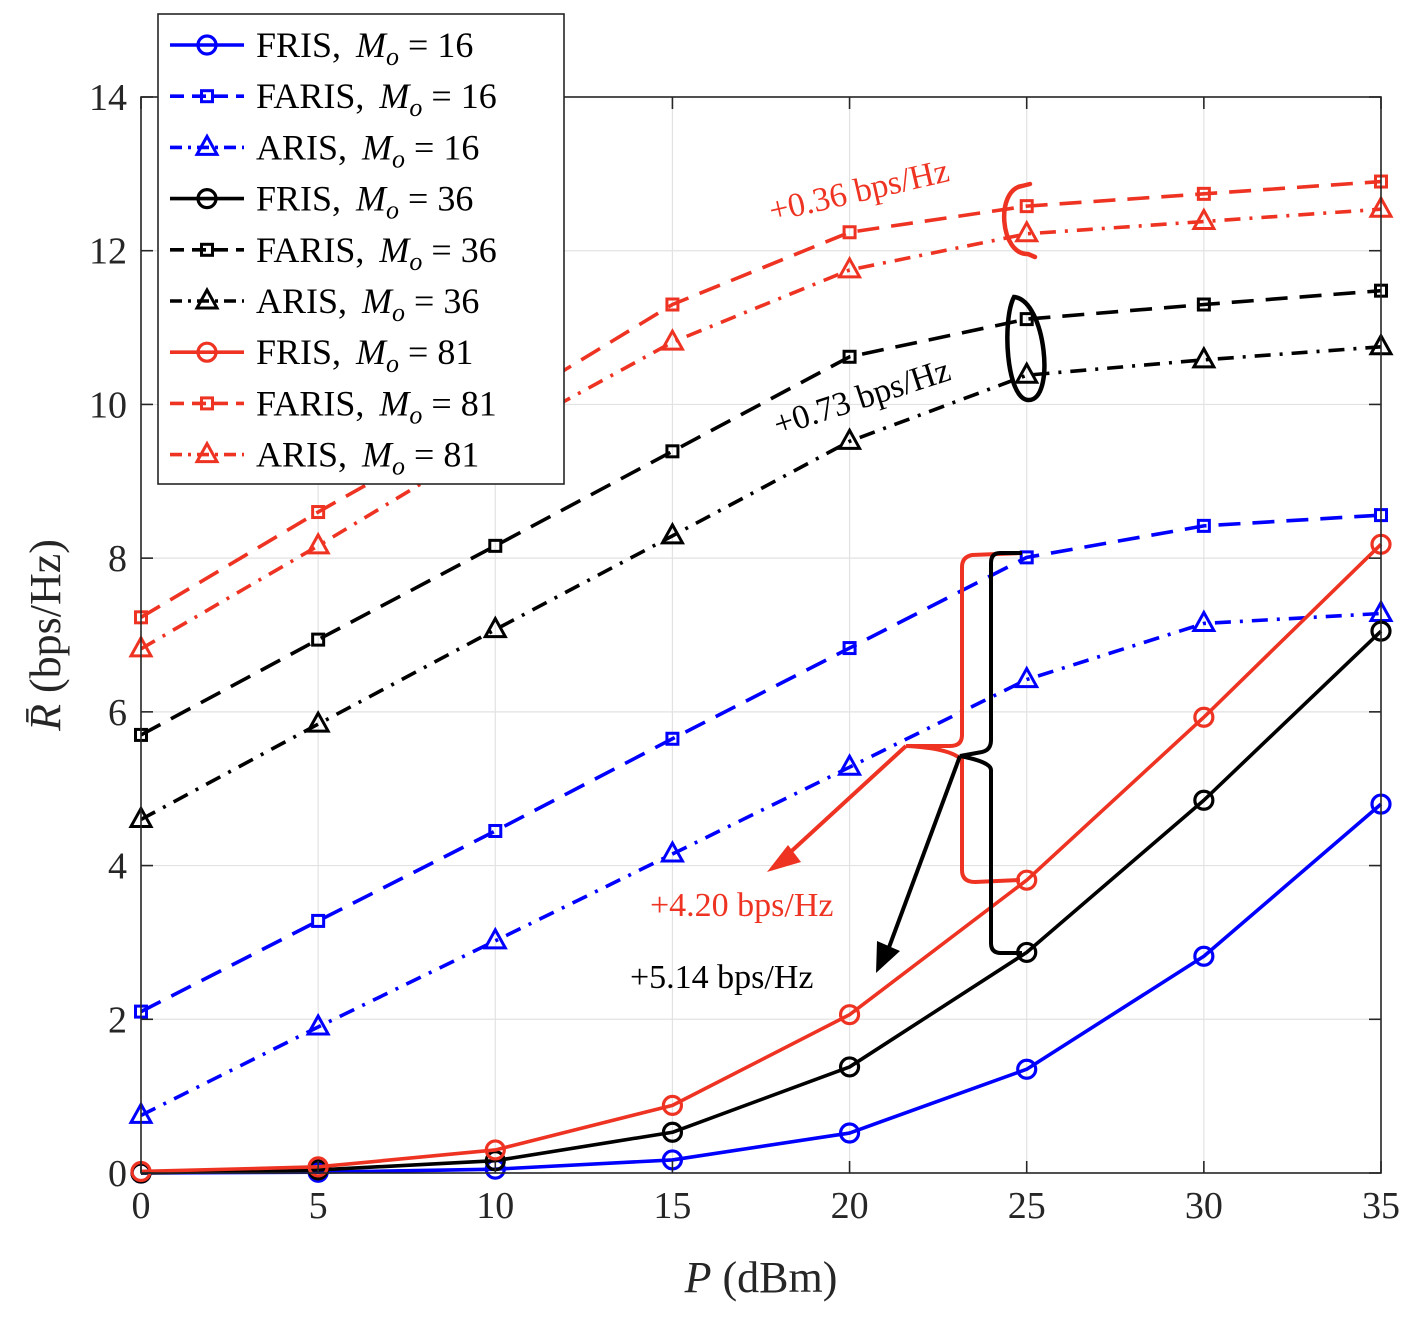 Image resolution: width=1412 pixels, height=1317 pixels. I want to click on legend-label-fris81: FRIS, Mo = 81, so click(364, 355).